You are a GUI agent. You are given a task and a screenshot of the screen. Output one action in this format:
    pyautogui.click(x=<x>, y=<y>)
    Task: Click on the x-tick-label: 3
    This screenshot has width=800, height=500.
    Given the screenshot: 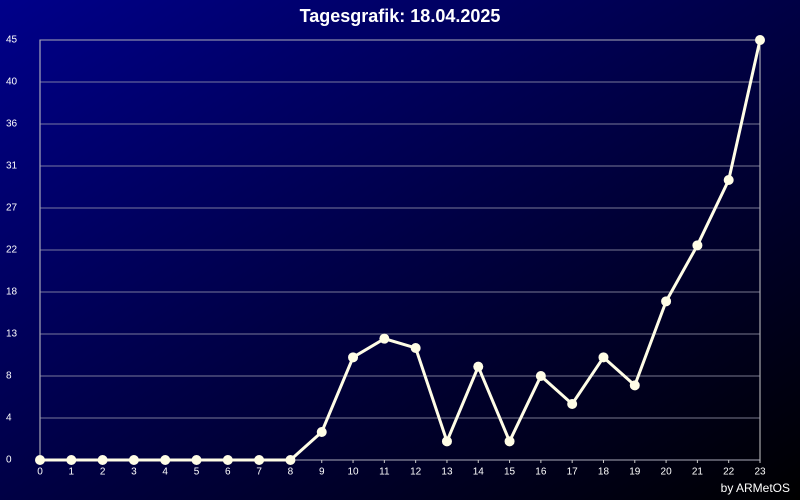 What is the action you would take?
    pyautogui.click(x=134, y=472)
    